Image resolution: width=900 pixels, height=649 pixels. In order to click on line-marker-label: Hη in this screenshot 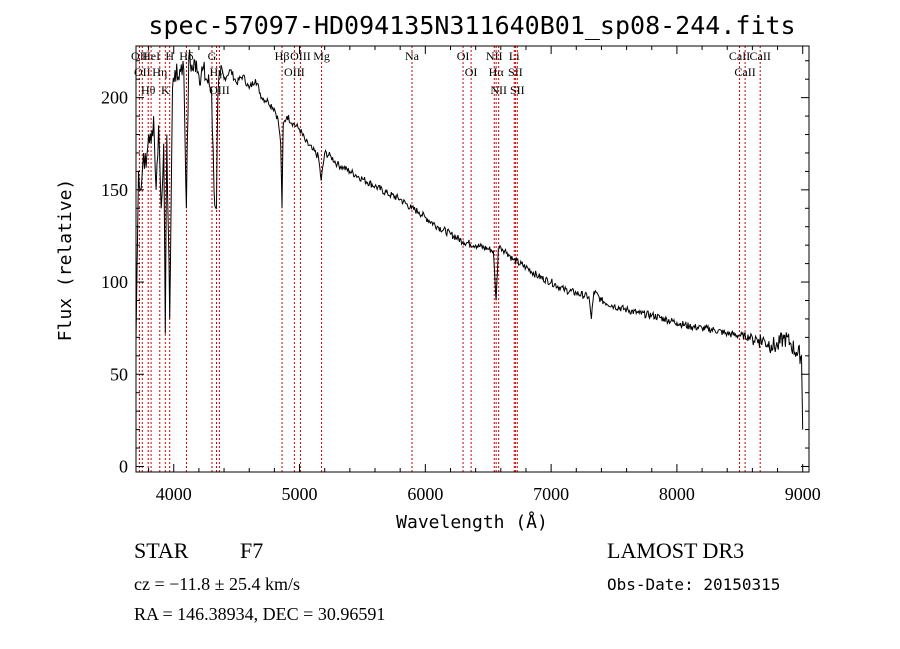, I will do `click(159, 72)`.